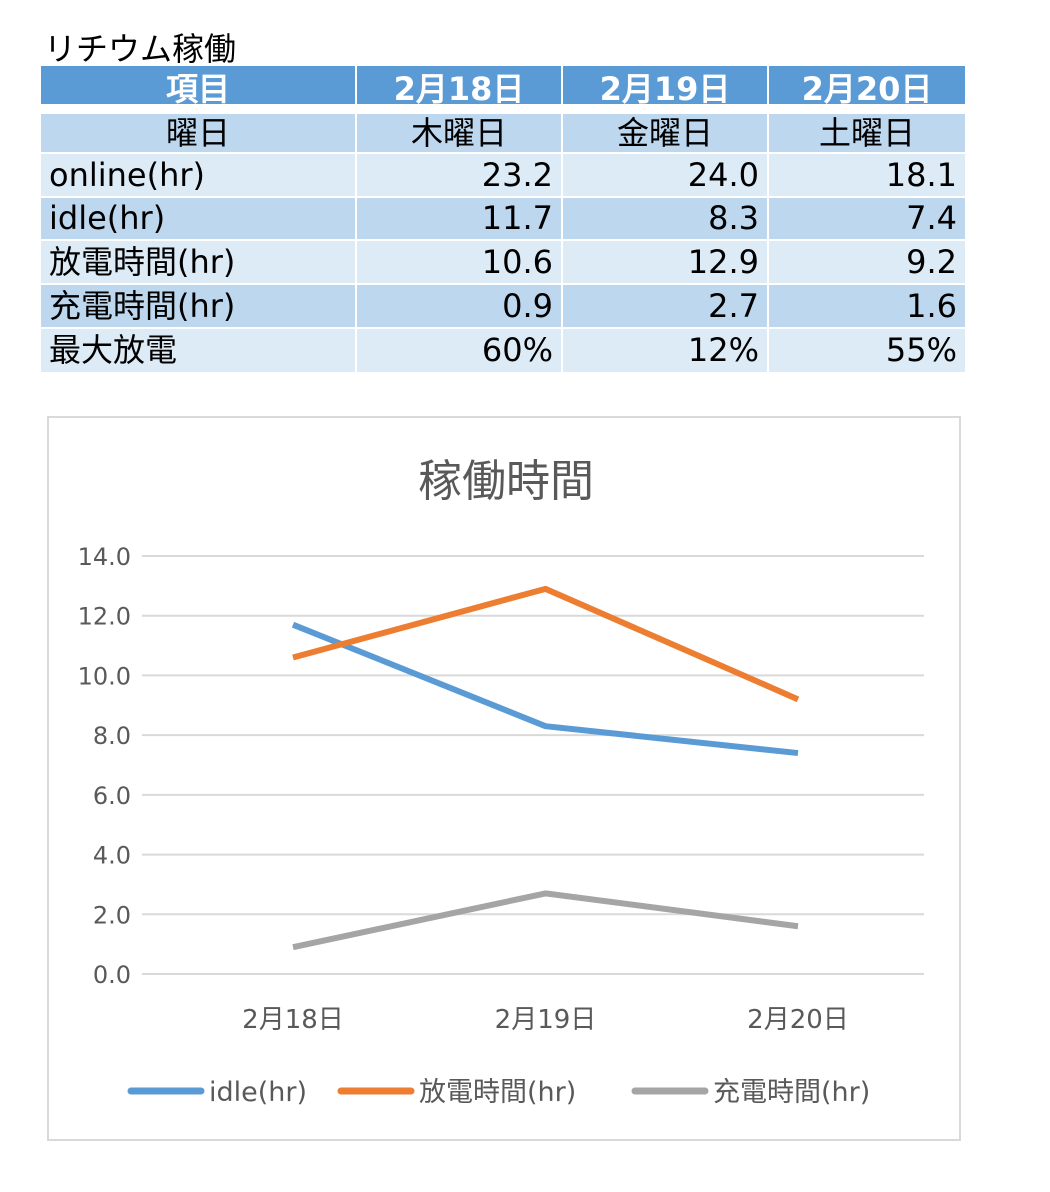  Describe the element at coordinates (459, 133) in the screenshot. I see `table-cell: 木曜日` at that location.